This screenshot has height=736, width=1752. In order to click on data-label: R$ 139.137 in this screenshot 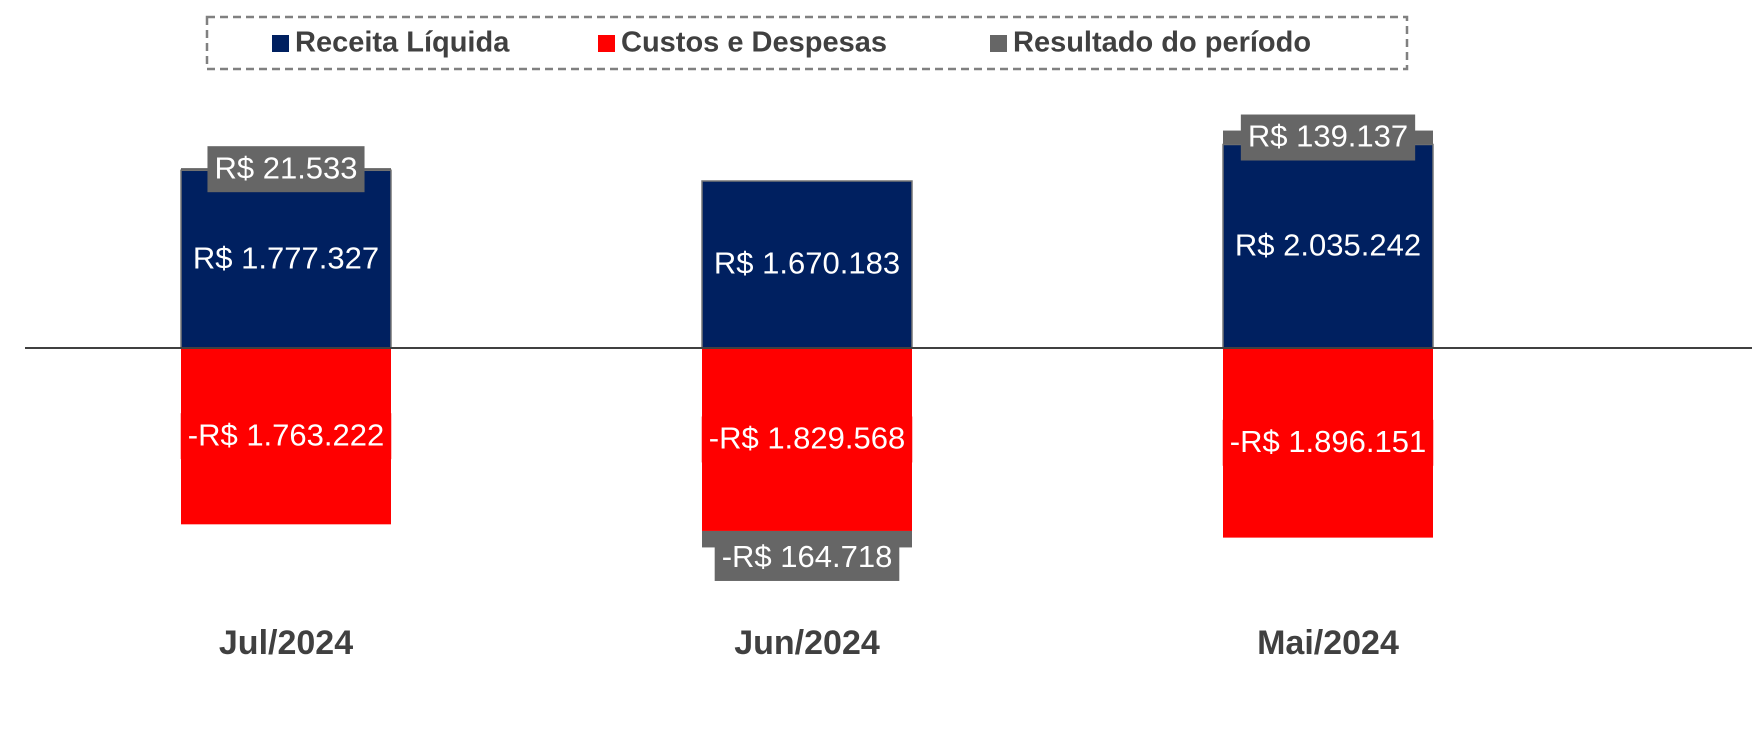, I will do `click(1328, 136)`.